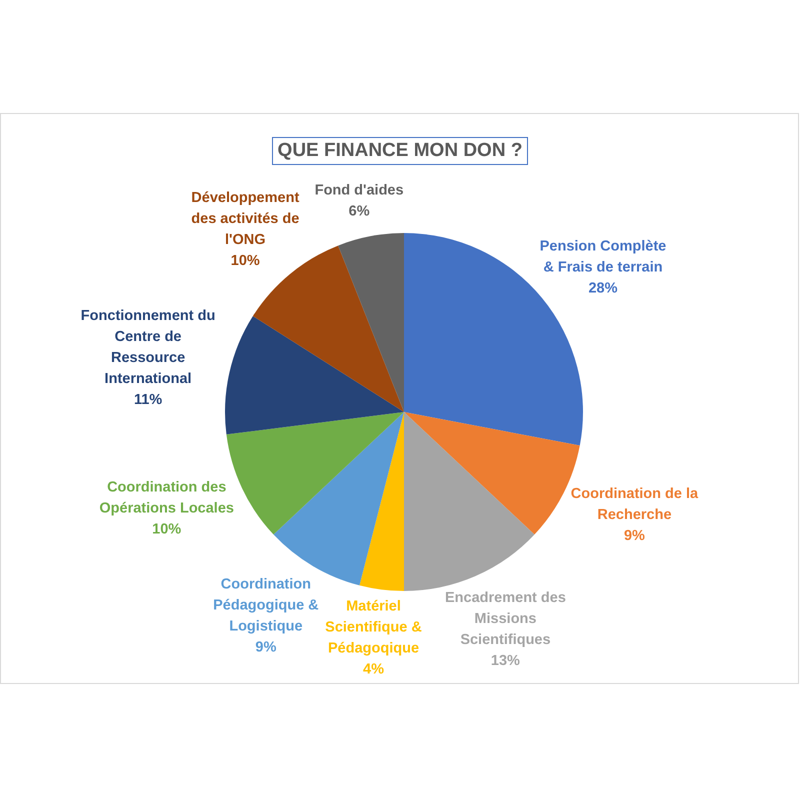  Describe the element at coordinates (635, 504) in the screenshot. I see `slice-label: Coordination de la Recherche` at that location.